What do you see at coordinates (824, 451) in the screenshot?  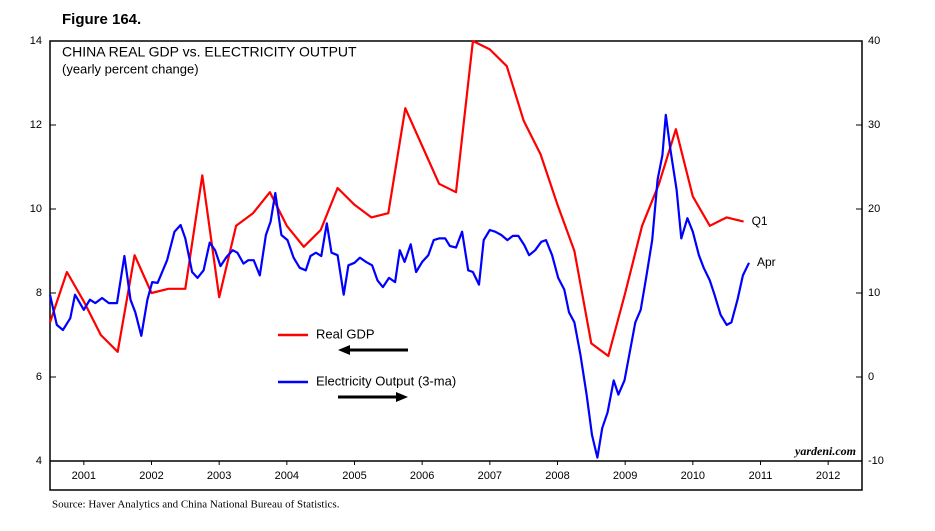 I see `watermark: yardeni.com` at bounding box center [824, 451].